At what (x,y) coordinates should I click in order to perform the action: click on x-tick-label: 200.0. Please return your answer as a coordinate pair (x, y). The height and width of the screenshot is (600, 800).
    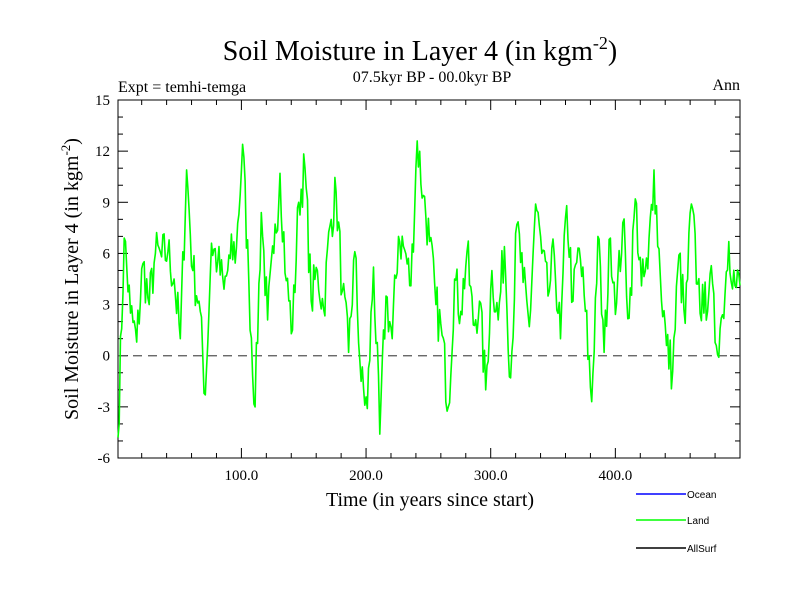
    Looking at the image, I should click on (366, 476).